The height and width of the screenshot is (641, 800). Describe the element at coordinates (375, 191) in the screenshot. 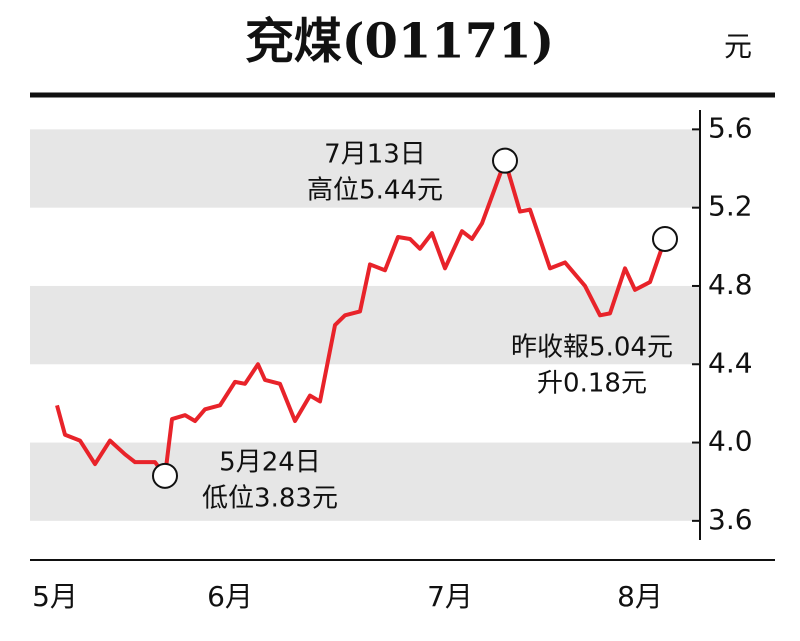

I see `annotation: 高位5.44元` at that location.